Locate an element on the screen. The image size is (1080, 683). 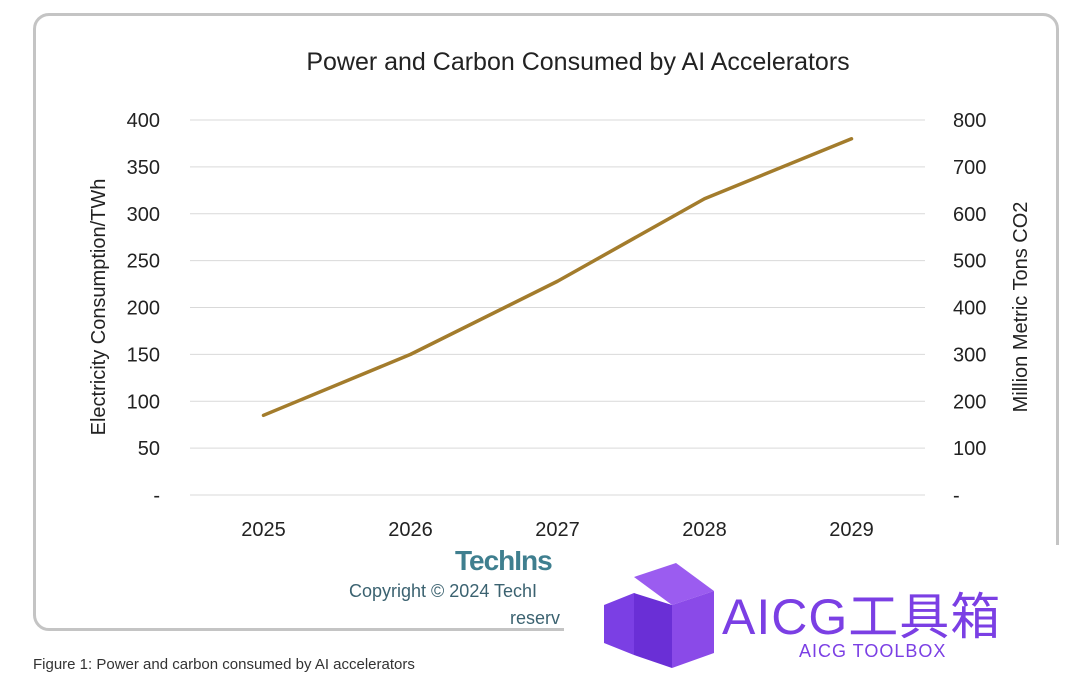
watermark: AICG工具箱 AICG TOOLBOX is located at coordinates (822, 614).